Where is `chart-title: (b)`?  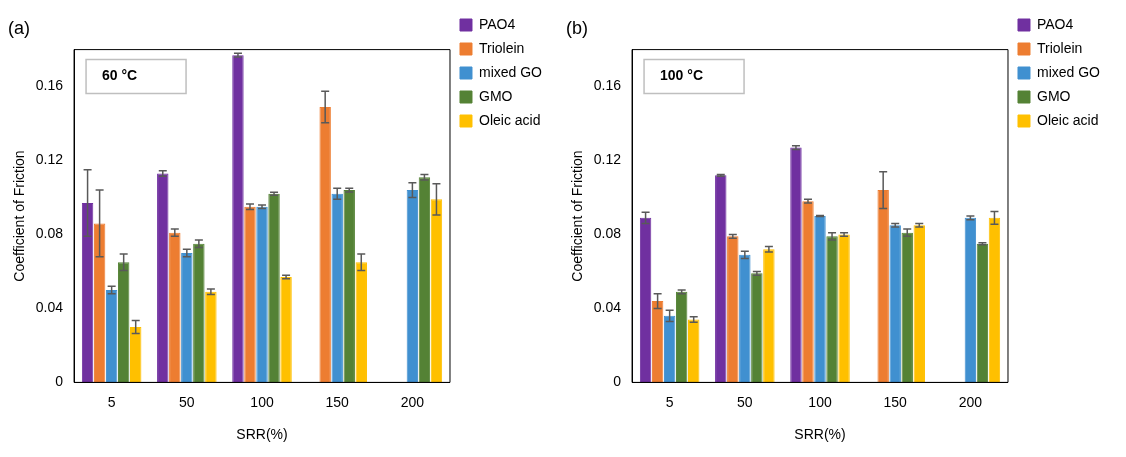 chart-title: (b) is located at coordinates (577, 27).